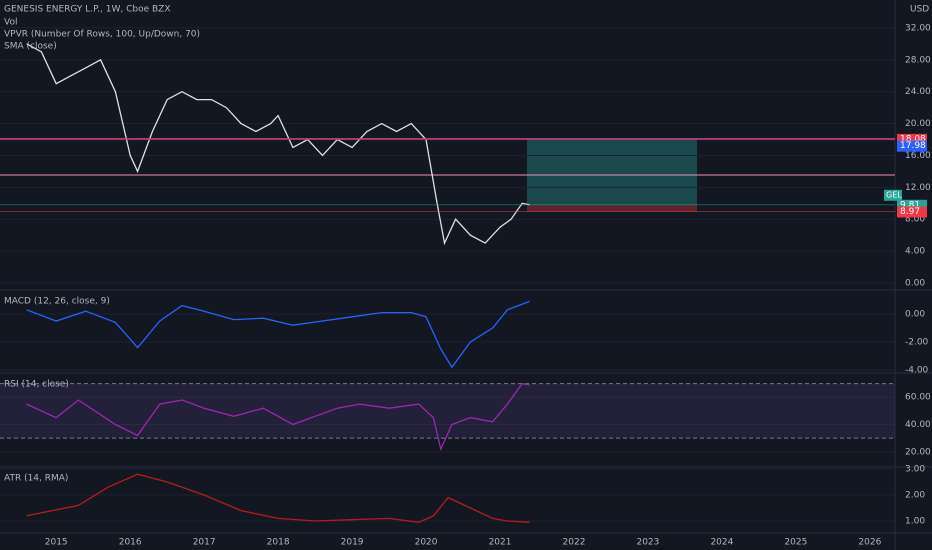  What do you see at coordinates (918, 156) in the screenshot?
I see `y-tick-label: 16.00` at bounding box center [918, 156].